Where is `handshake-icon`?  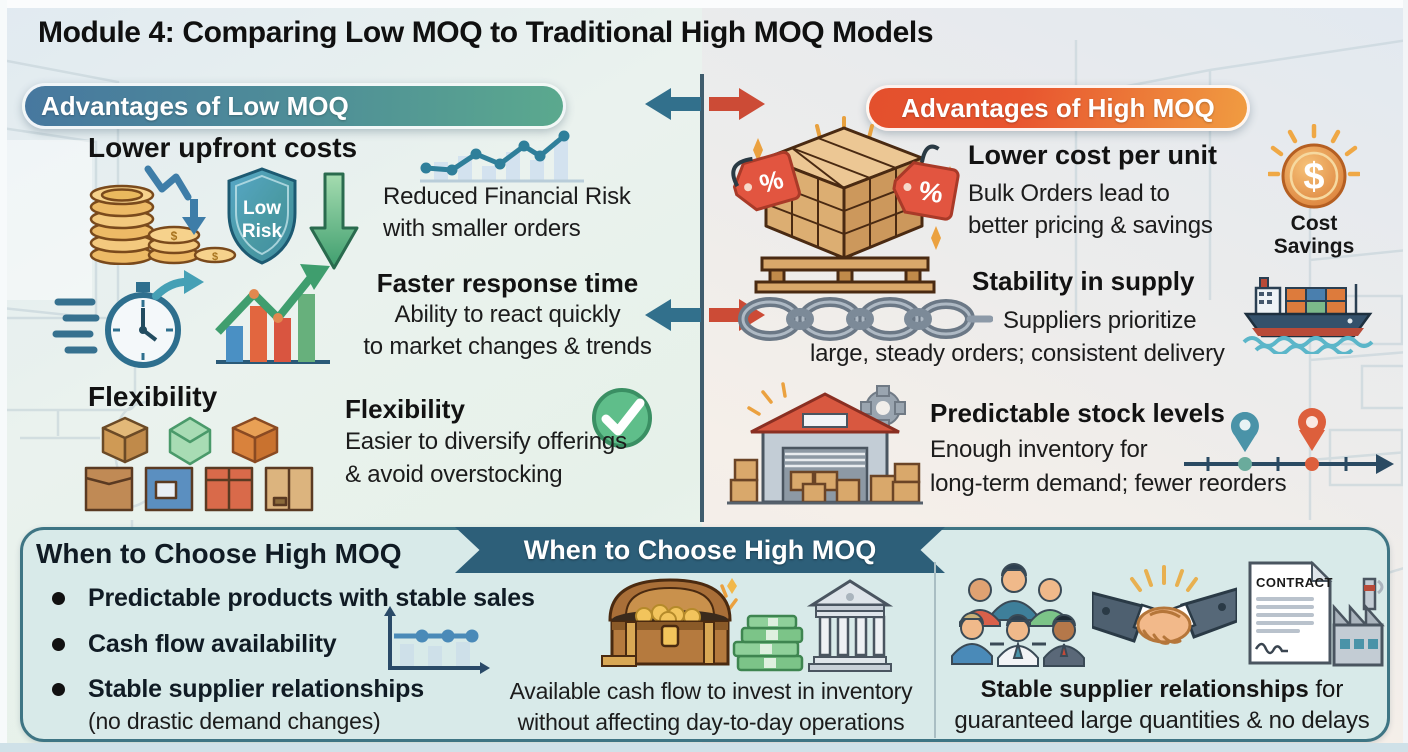
handshake-icon is located at coordinates (1164, 605).